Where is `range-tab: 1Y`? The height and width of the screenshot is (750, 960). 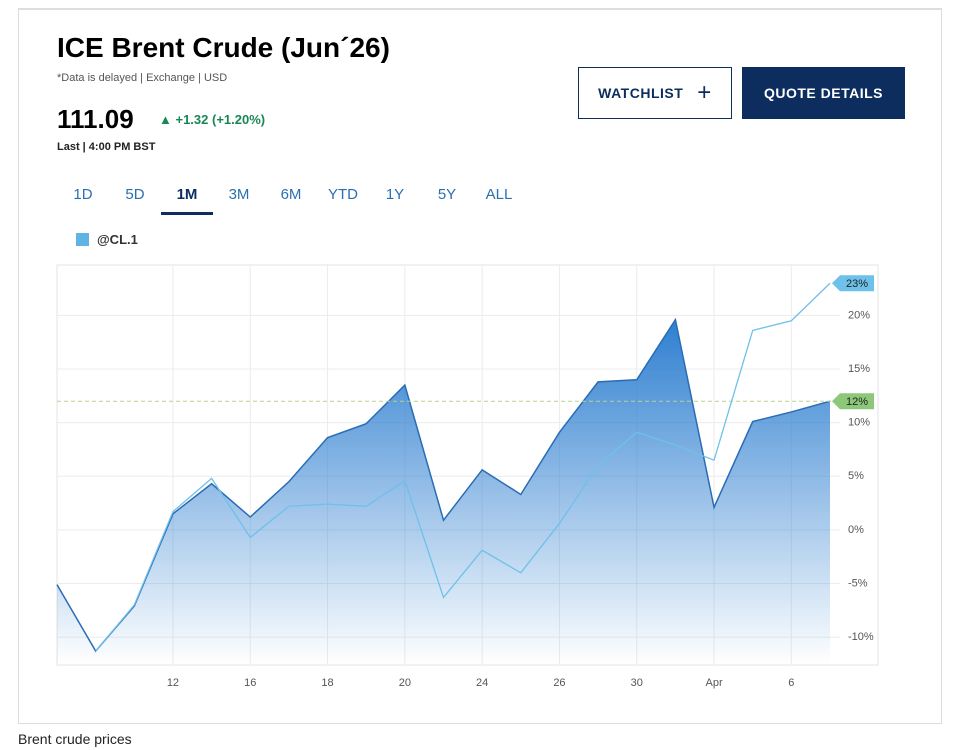
range-tab: 1Y is located at coordinates (395, 194).